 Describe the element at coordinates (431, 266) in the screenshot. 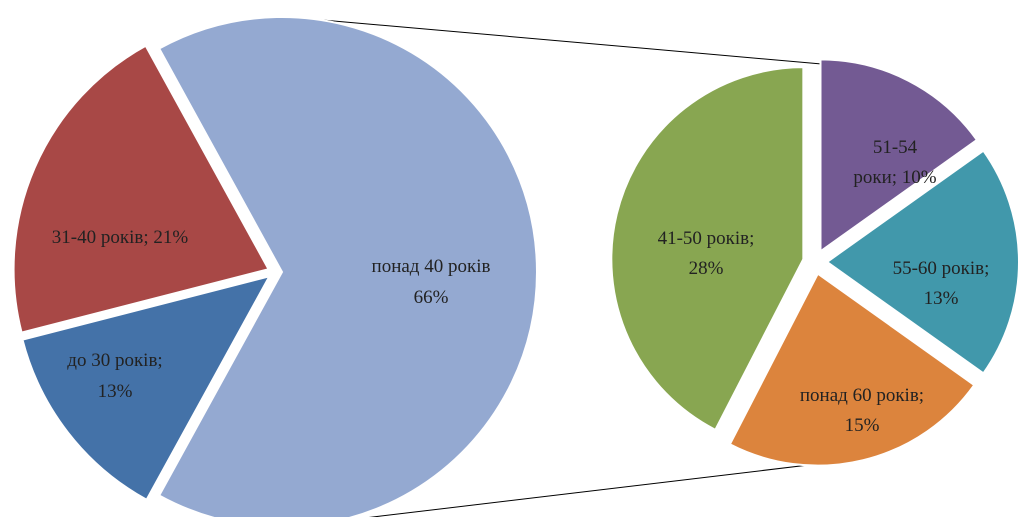

I see `main-slice-label: понад 40 років` at that location.